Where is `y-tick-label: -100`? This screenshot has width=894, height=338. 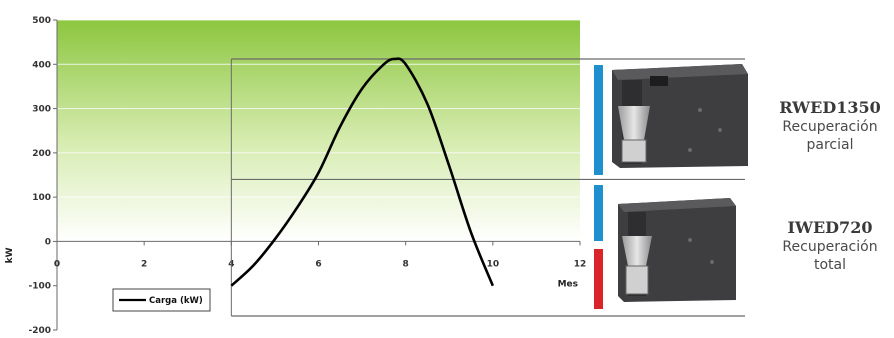 y-tick-label: -100 is located at coordinates (39, 287).